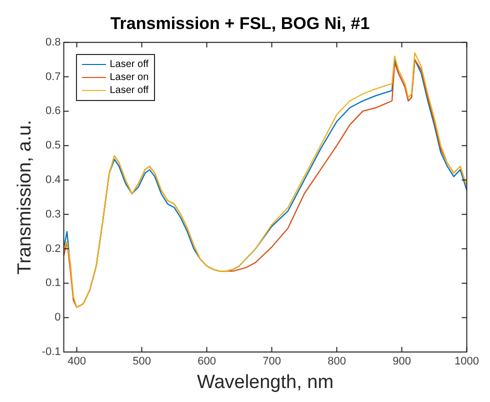 This screenshot has height=402, width=490. Describe the element at coordinates (25, 197) in the screenshot. I see `y-axis-title: Transmission, a.u.` at that location.